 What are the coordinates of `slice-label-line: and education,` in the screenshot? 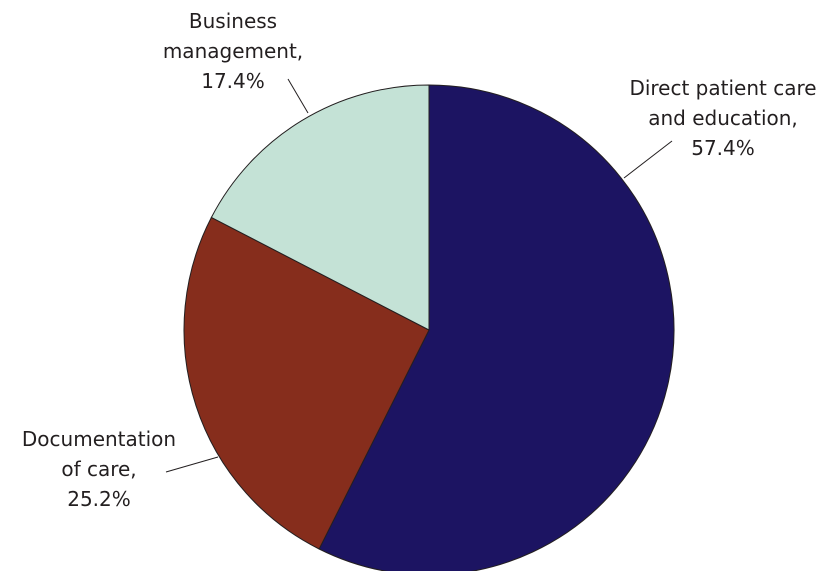 It's located at (723, 118).